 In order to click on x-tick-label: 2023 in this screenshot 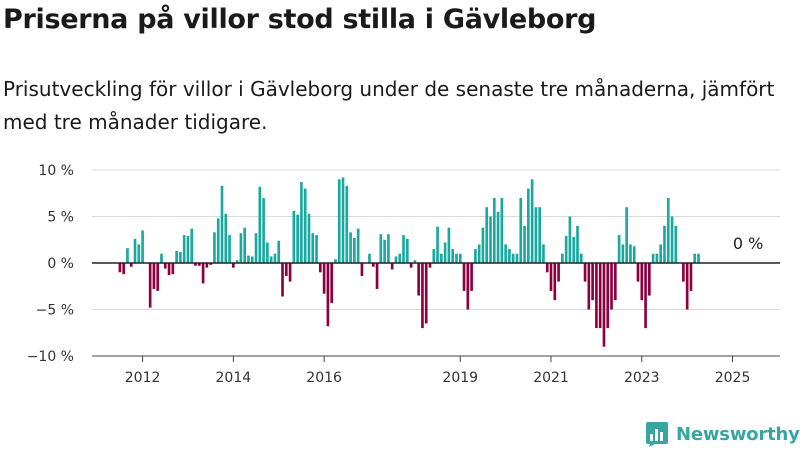, I will do `click(642, 378)`.